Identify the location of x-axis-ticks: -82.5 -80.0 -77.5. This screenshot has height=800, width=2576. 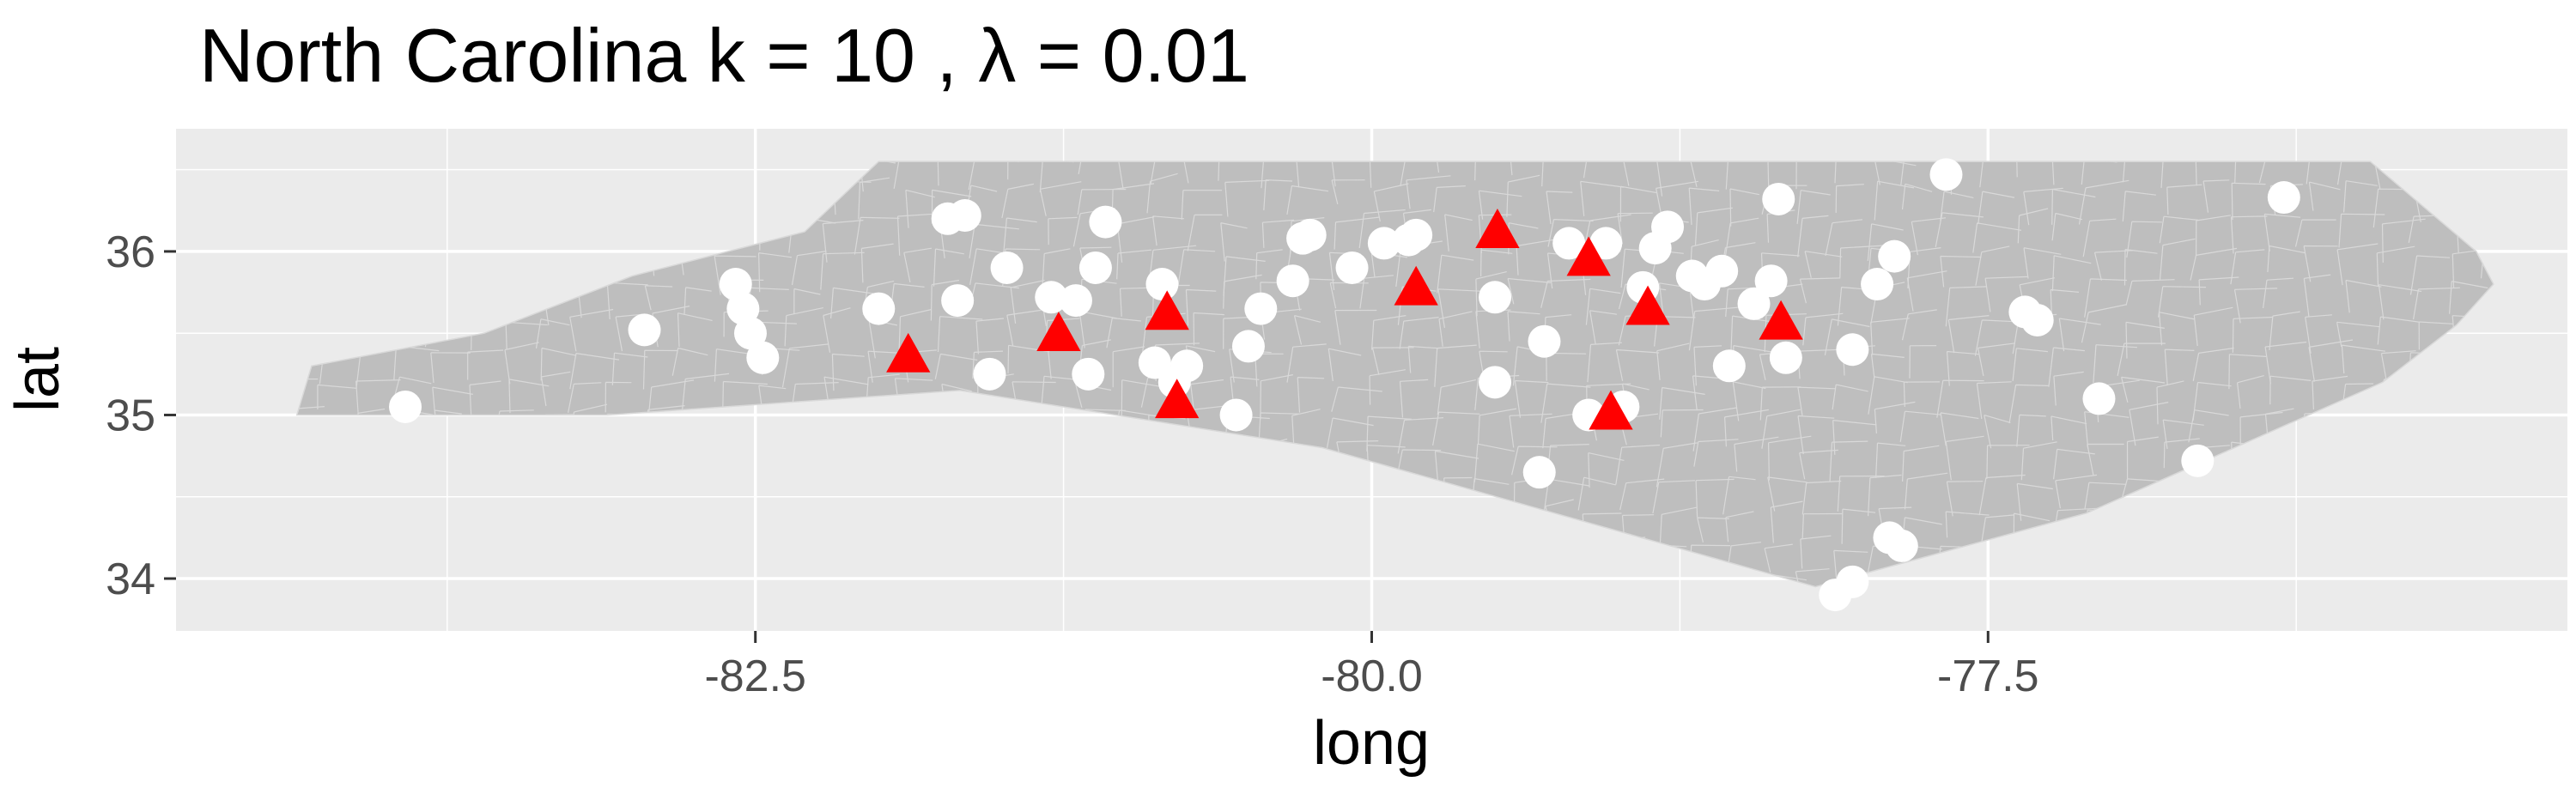
(1371, 666).